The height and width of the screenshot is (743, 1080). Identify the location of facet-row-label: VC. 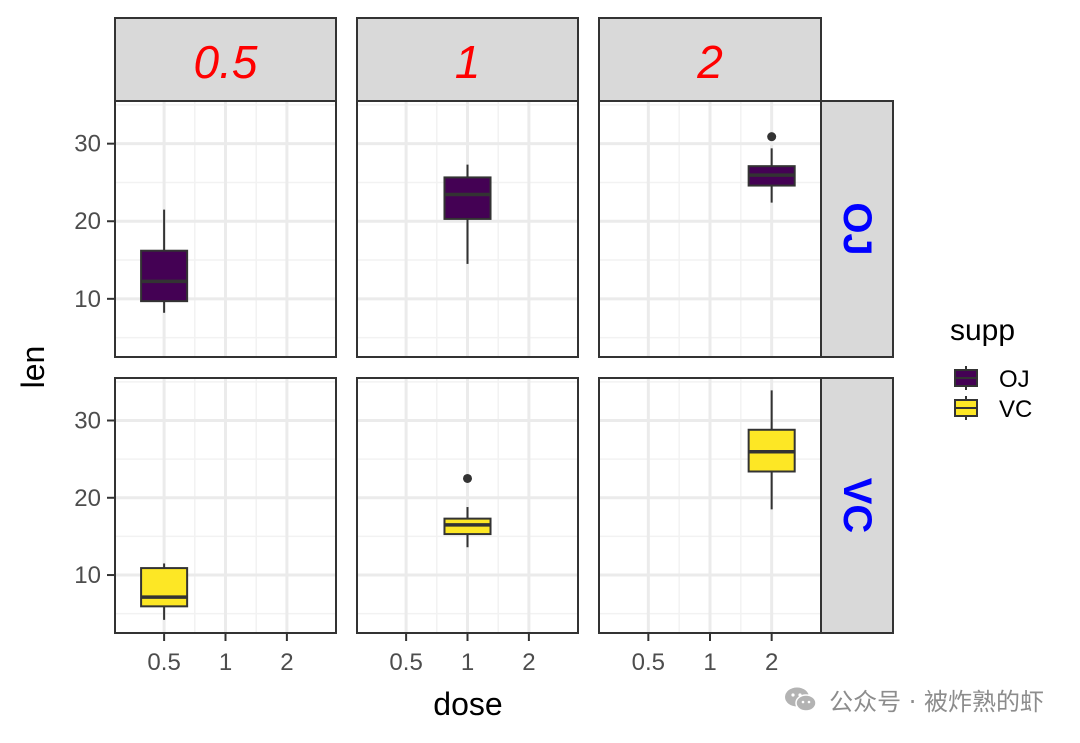
(857, 506).